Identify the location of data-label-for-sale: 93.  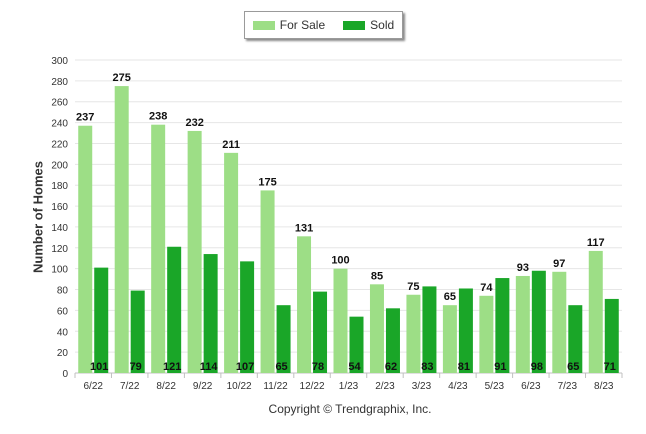
(523, 268).